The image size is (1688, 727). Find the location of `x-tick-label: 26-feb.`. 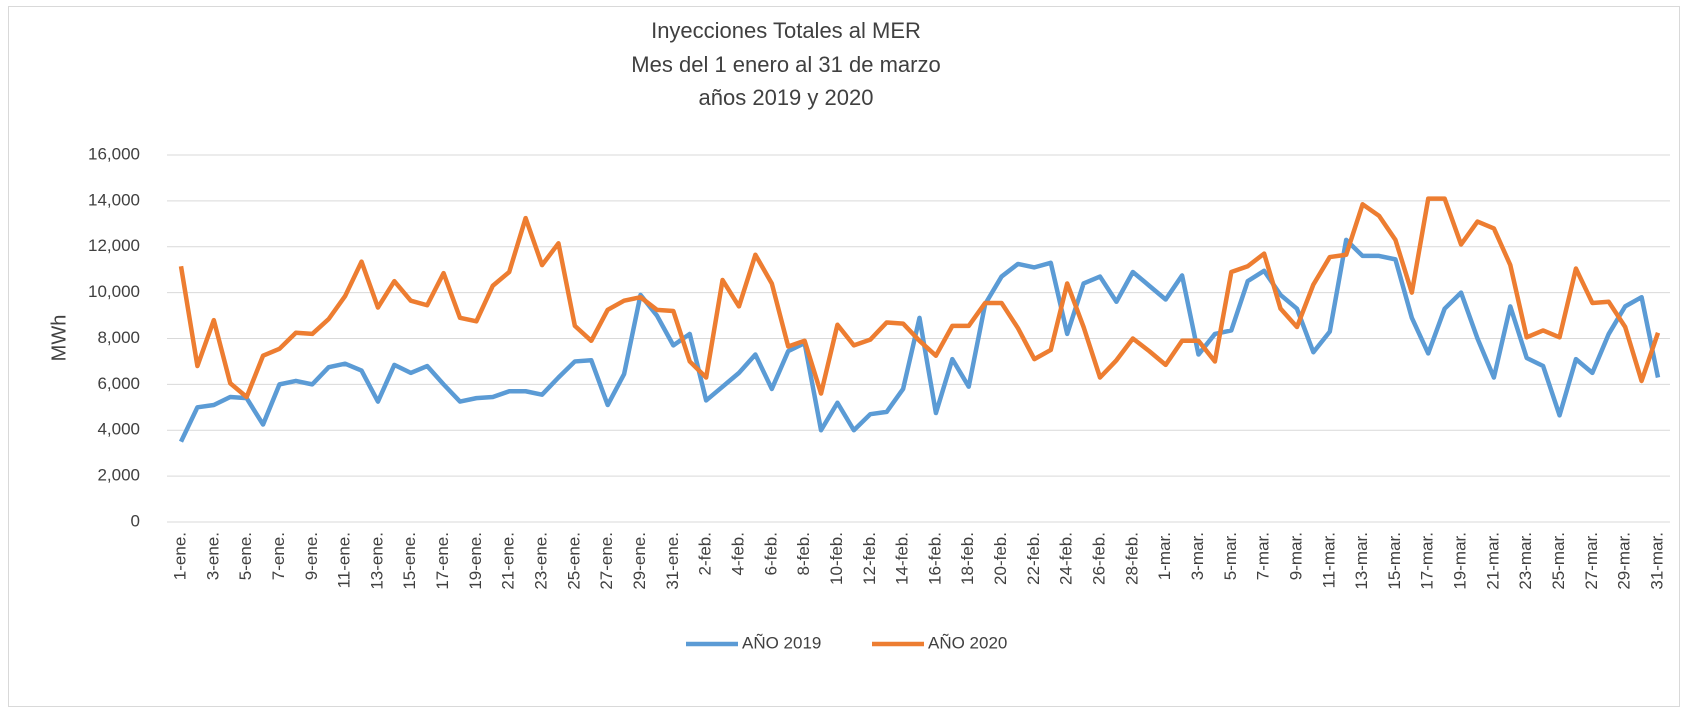

x-tick-label: 26-feb. is located at coordinates (1099, 558).